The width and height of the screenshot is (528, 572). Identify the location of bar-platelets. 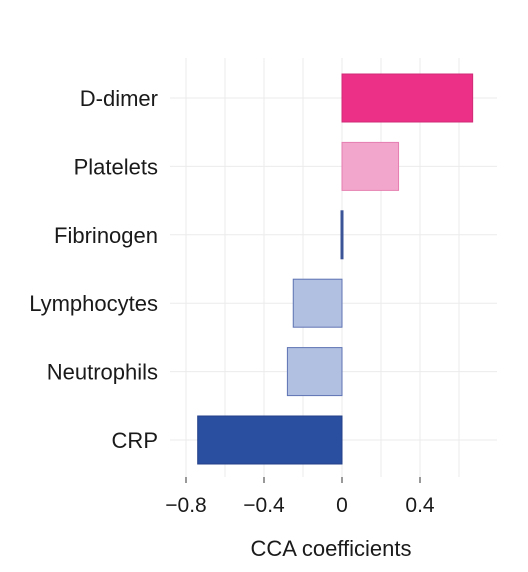
(370, 166).